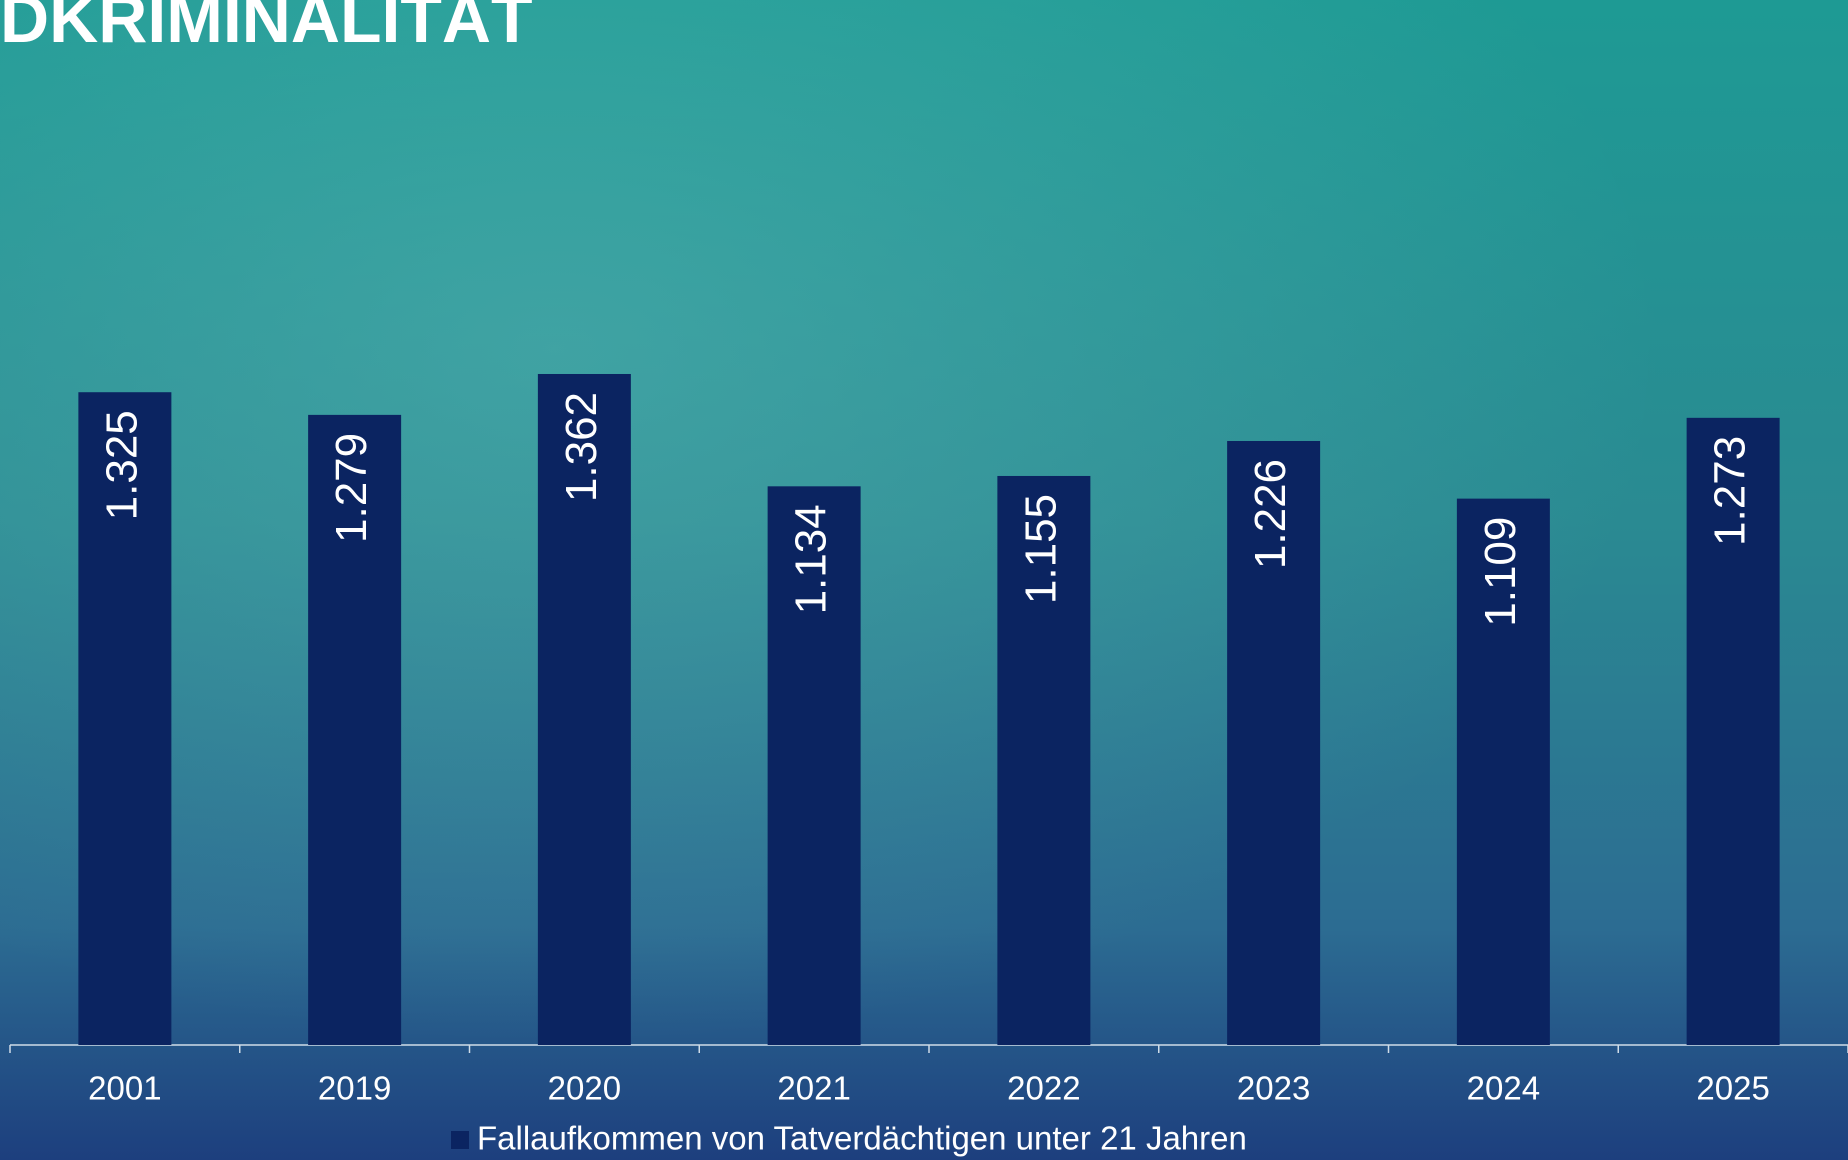 Image resolution: width=1848 pixels, height=1160 pixels. Describe the element at coordinates (1500, 572) in the screenshot. I see `value-label: 1.109` at that location.